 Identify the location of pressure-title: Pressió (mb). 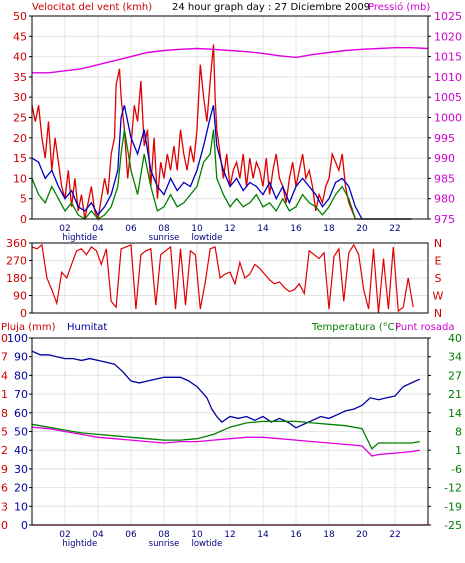
(399, 7).